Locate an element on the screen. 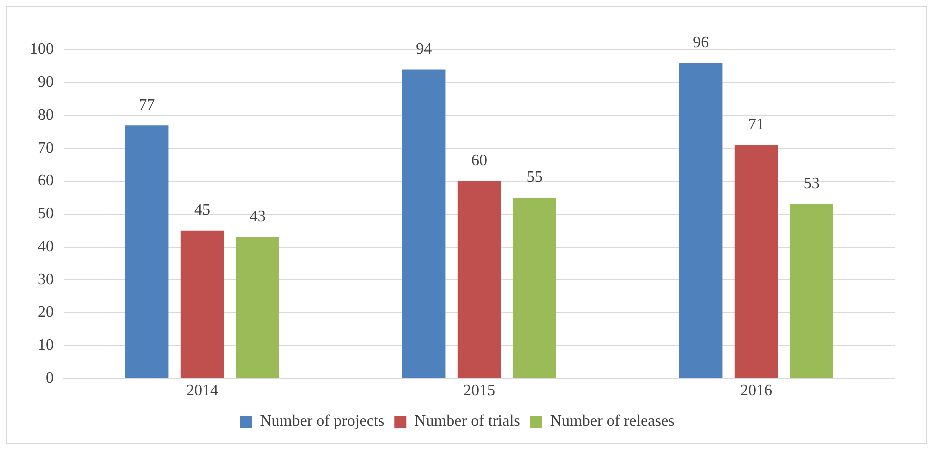 This screenshot has width=935, height=452. data-label: 96 is located at coordinates (701, 43).